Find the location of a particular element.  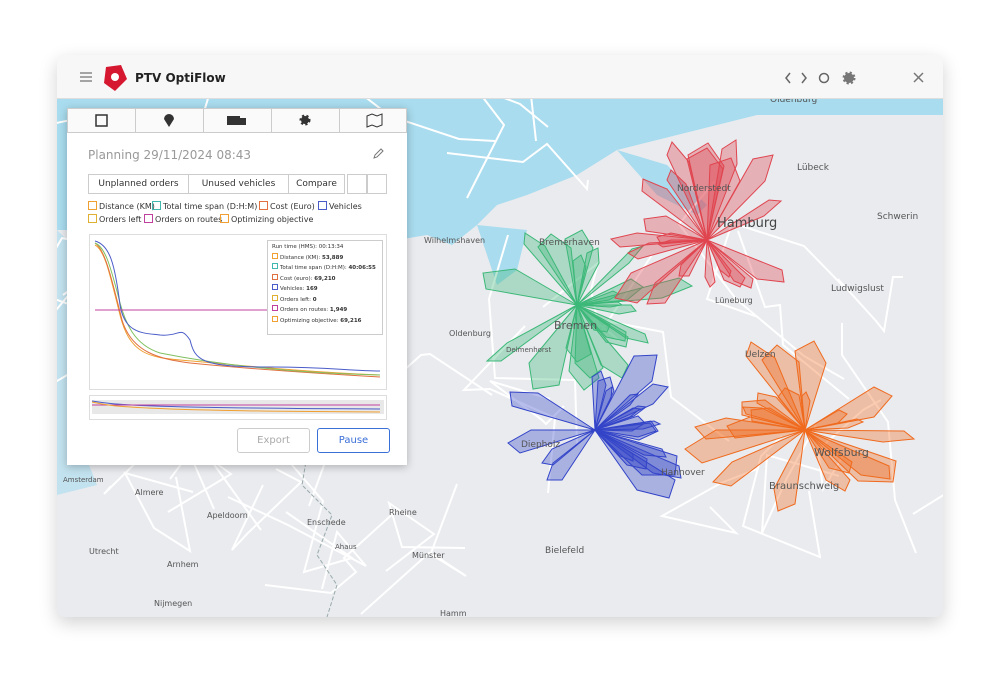

forward-button is located at coordinates (804, 78).